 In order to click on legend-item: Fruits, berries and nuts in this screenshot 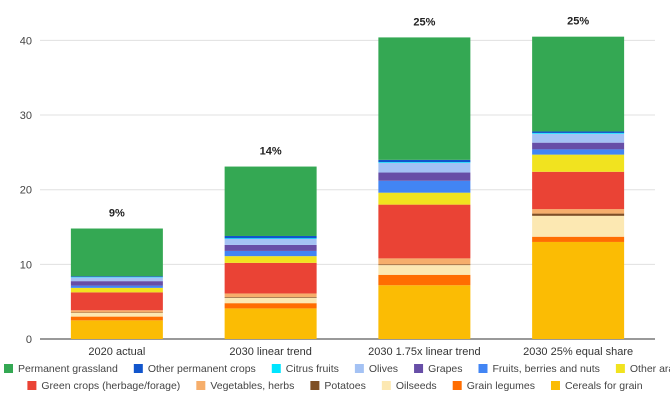, I will do `click(539, 369)`.